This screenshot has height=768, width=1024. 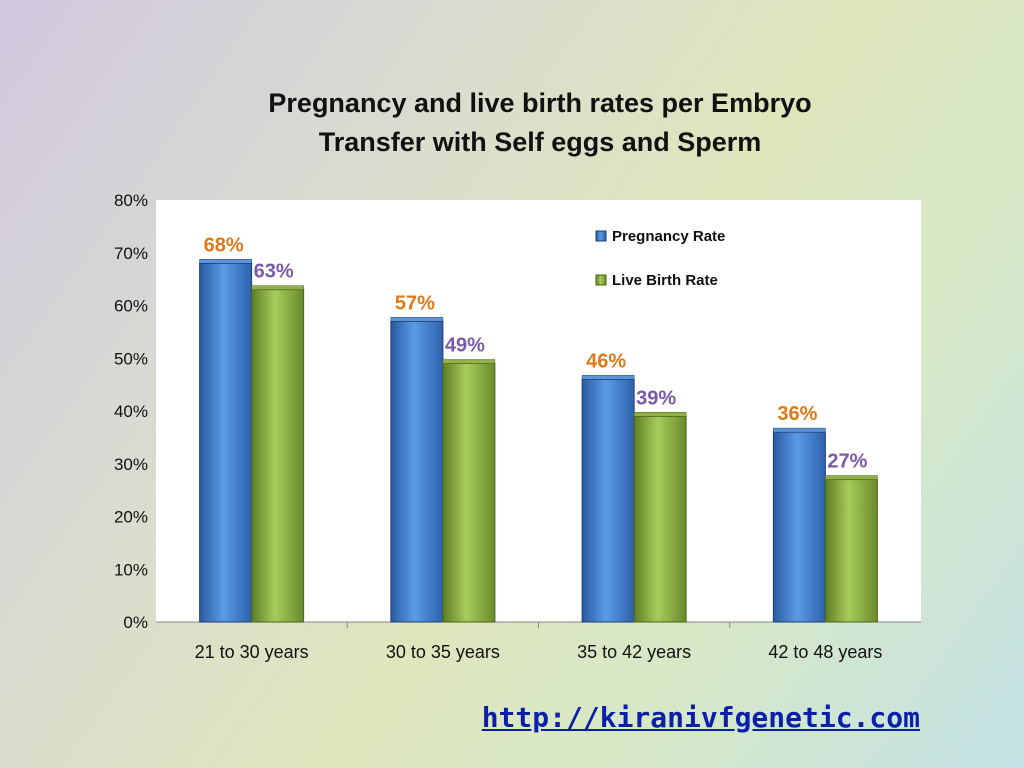 What do you see at coordinates (224, 245) in the screenshot?
I see `data-label: 68%` at bounding box center [224, 245].